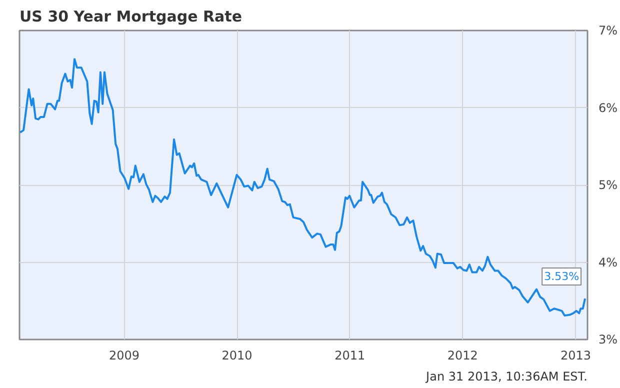  What do you see at coordinates (131, 17) in the screenshot?
I see `chart-title: US 30 Year Mortgage Rate` at bounding box center [131, 17].